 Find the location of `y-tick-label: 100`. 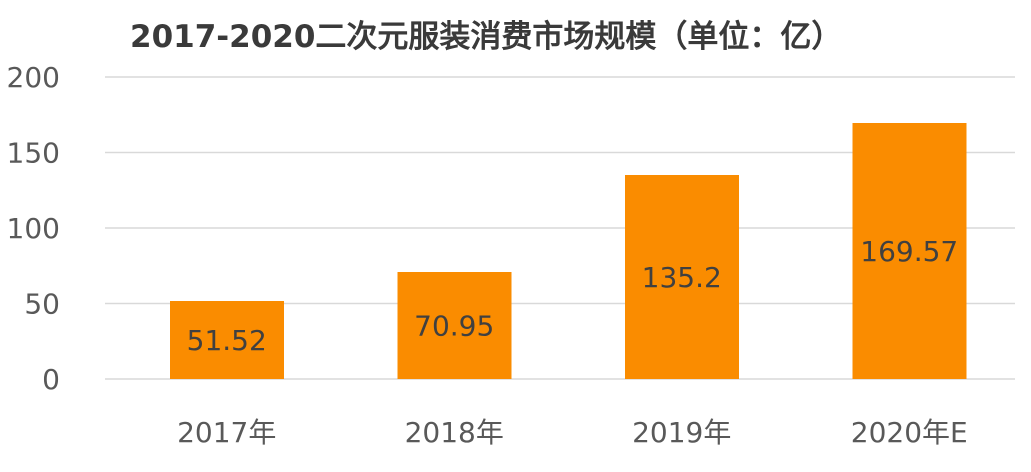

y-tick-label: 100 is located at coordinates (33, 228).